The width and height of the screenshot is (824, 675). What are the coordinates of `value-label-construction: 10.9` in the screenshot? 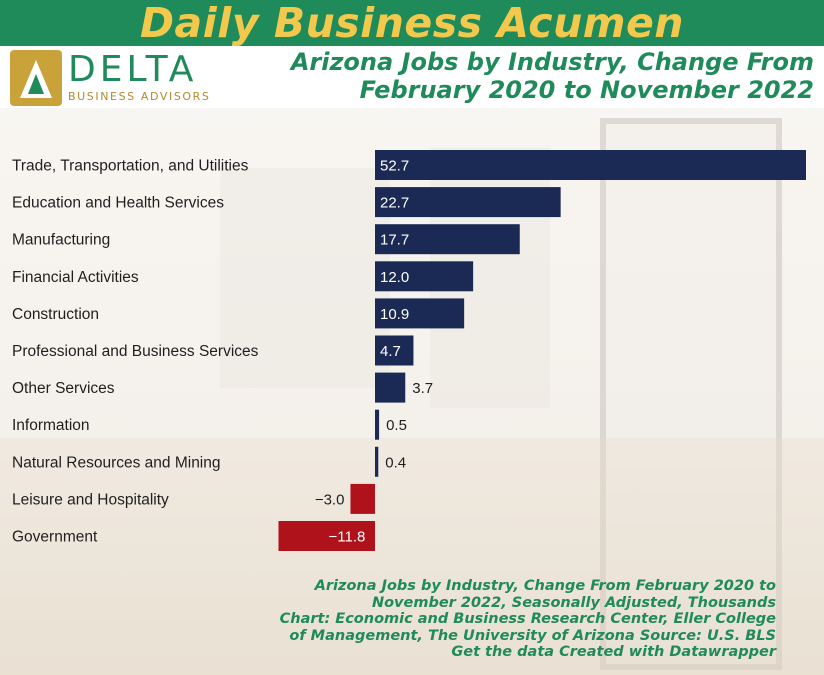 It's located at (394, 314).